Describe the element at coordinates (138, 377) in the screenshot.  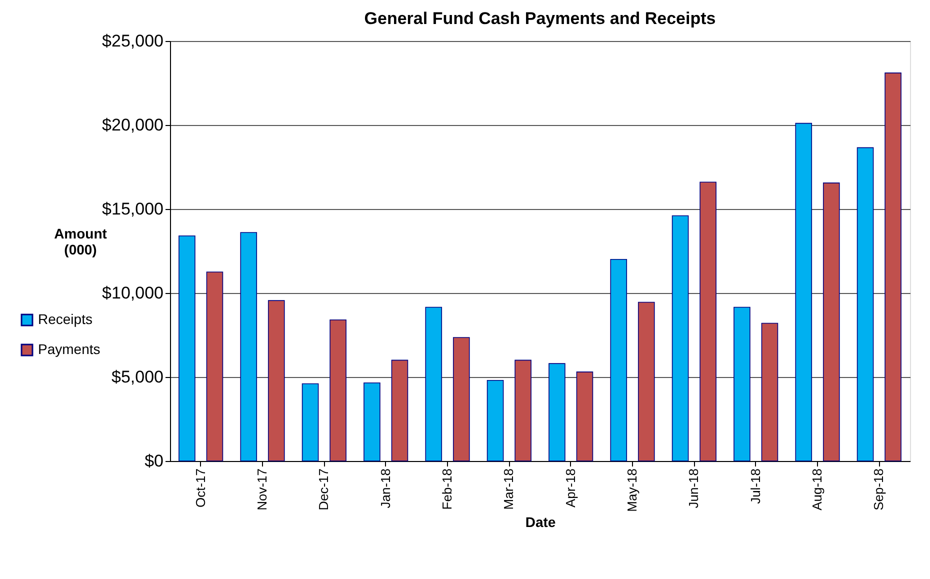
I see `y-tick-label: $5,000` at that location.